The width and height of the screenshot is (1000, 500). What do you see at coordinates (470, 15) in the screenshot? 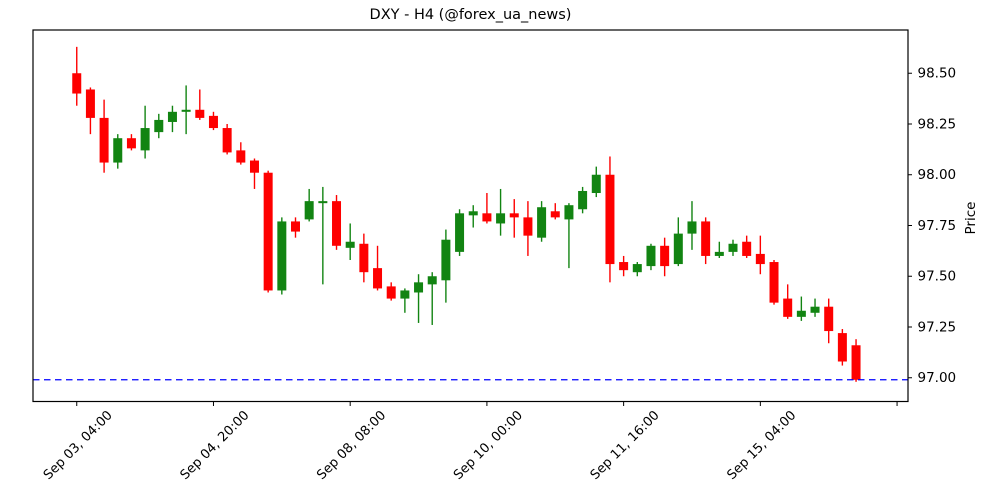
I see `chart-title: DXY - H4 (@forex_ua_news)` at bounding box center [470, 15].